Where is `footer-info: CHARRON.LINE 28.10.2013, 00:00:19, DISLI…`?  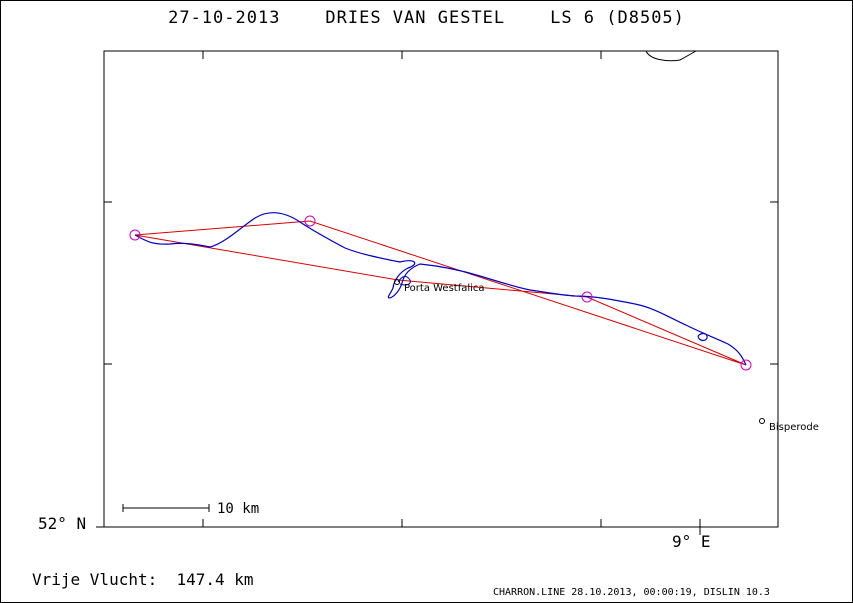 footer-info: CHARRON.LINE 28.10.2013, 00:00:19, DISLI… is located at coordinates (631, 592).